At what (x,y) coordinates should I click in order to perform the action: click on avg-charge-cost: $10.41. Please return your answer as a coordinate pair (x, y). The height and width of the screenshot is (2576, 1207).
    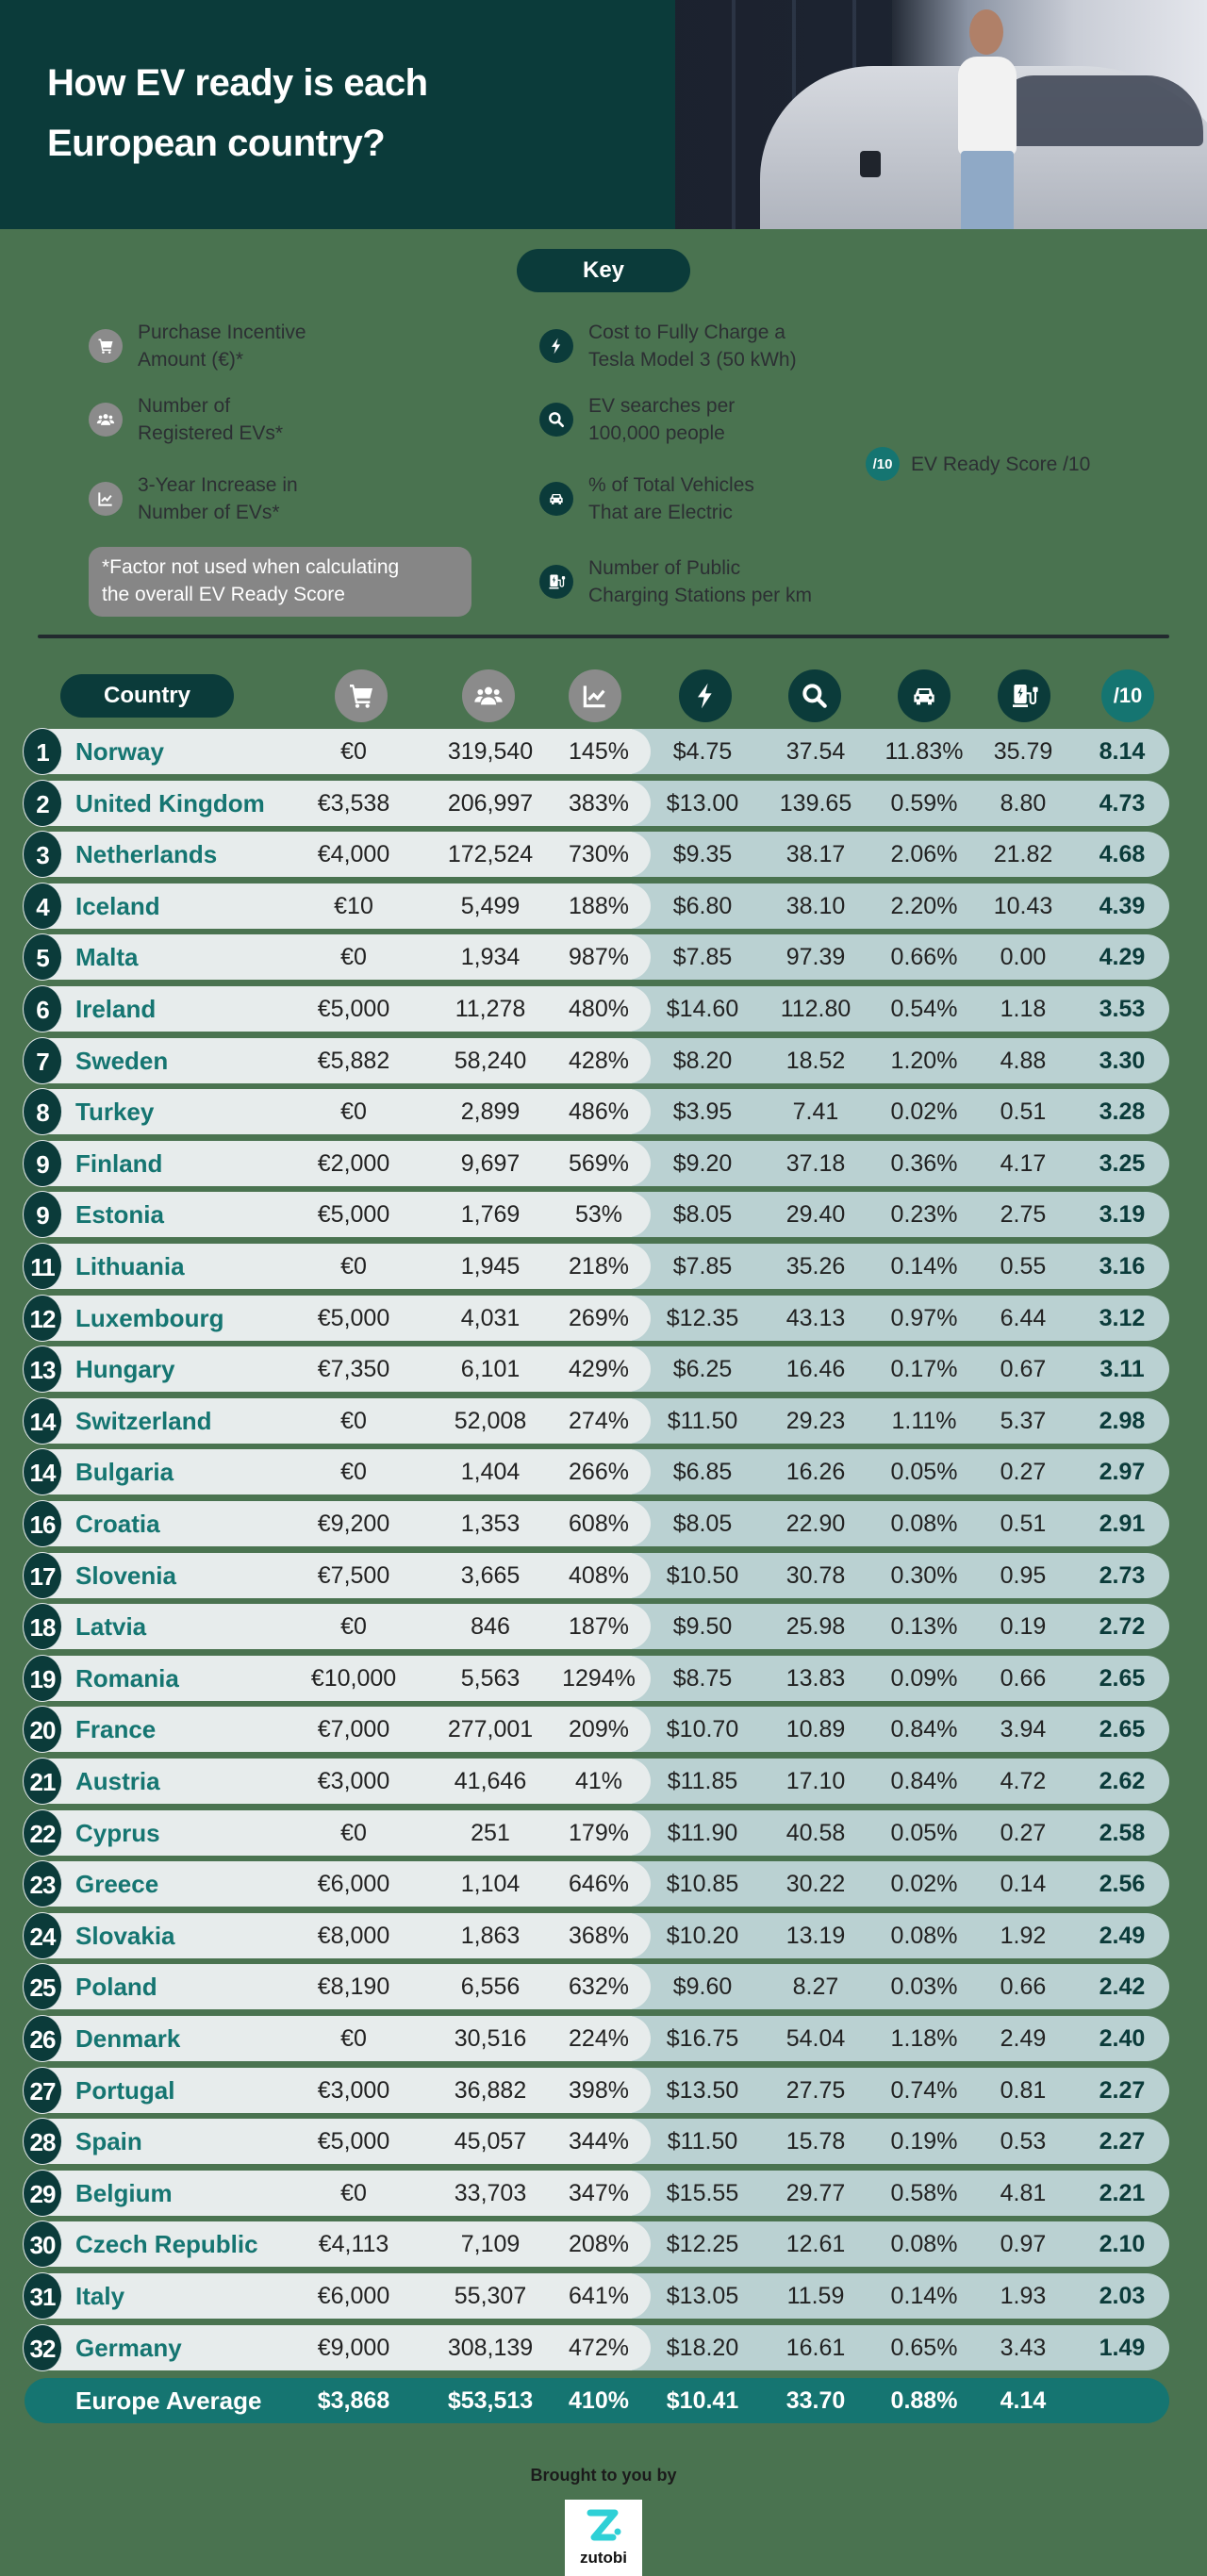
    Looking at the image, I should click on (702, 2400).